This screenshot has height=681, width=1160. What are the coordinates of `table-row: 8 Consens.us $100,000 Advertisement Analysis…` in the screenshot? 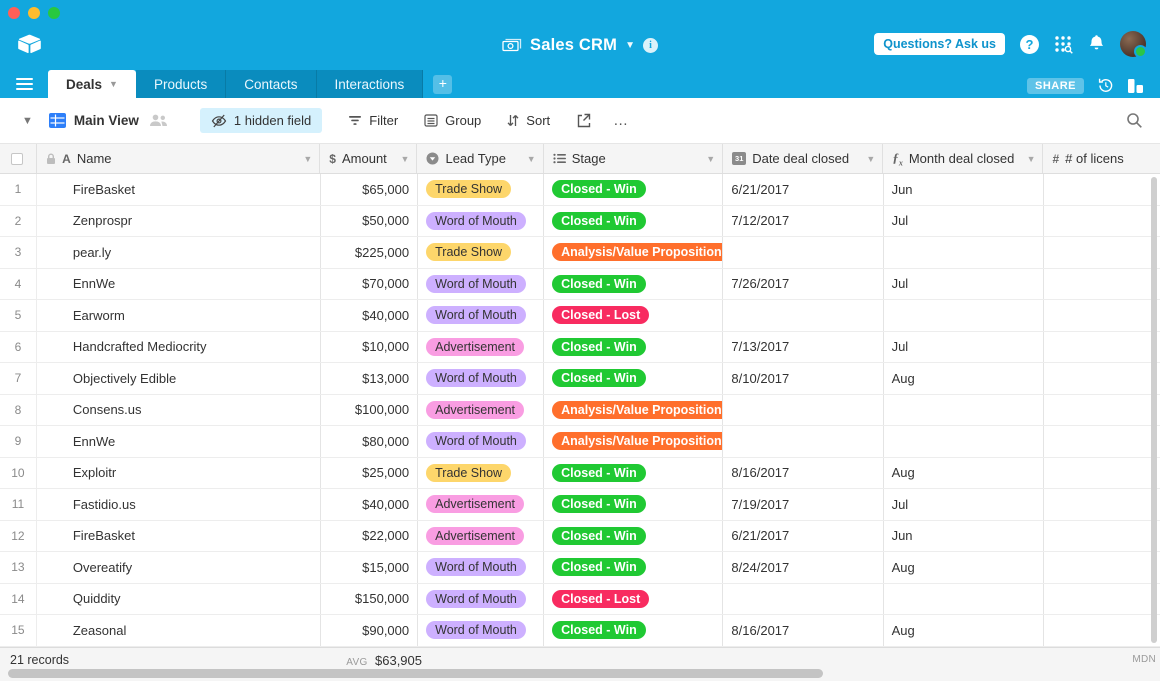 It's located at (580, 410).